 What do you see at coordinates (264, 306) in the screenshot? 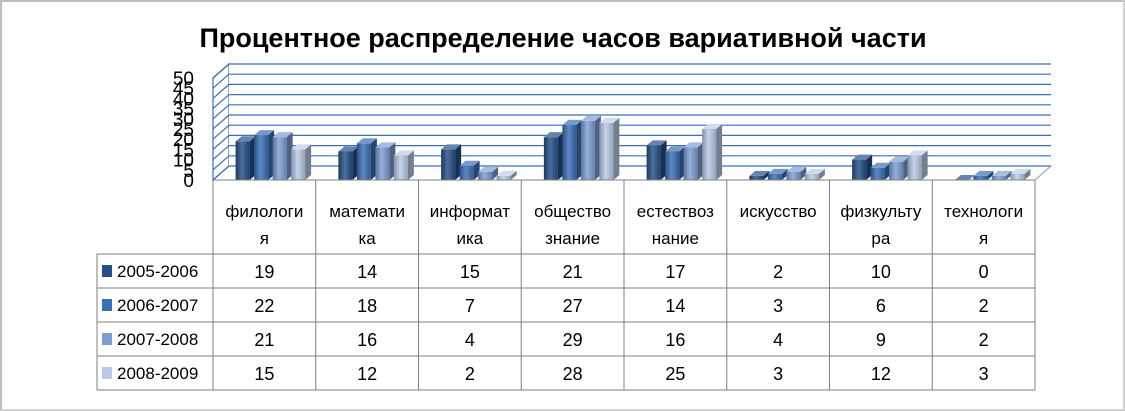
I see `table-cell-value: 22` at bounding box center [264, 306].